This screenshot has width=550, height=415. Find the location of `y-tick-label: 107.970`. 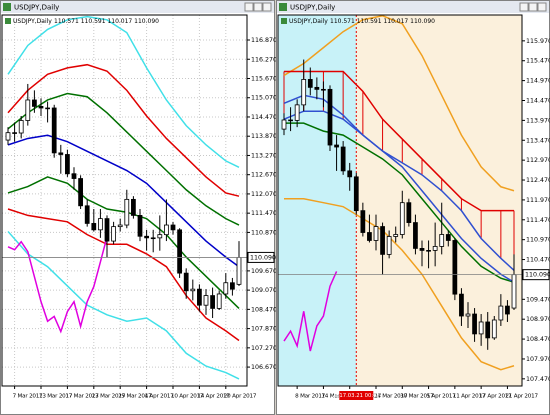

y-tick-label: 107.970 is located at coordinates (538, 359).